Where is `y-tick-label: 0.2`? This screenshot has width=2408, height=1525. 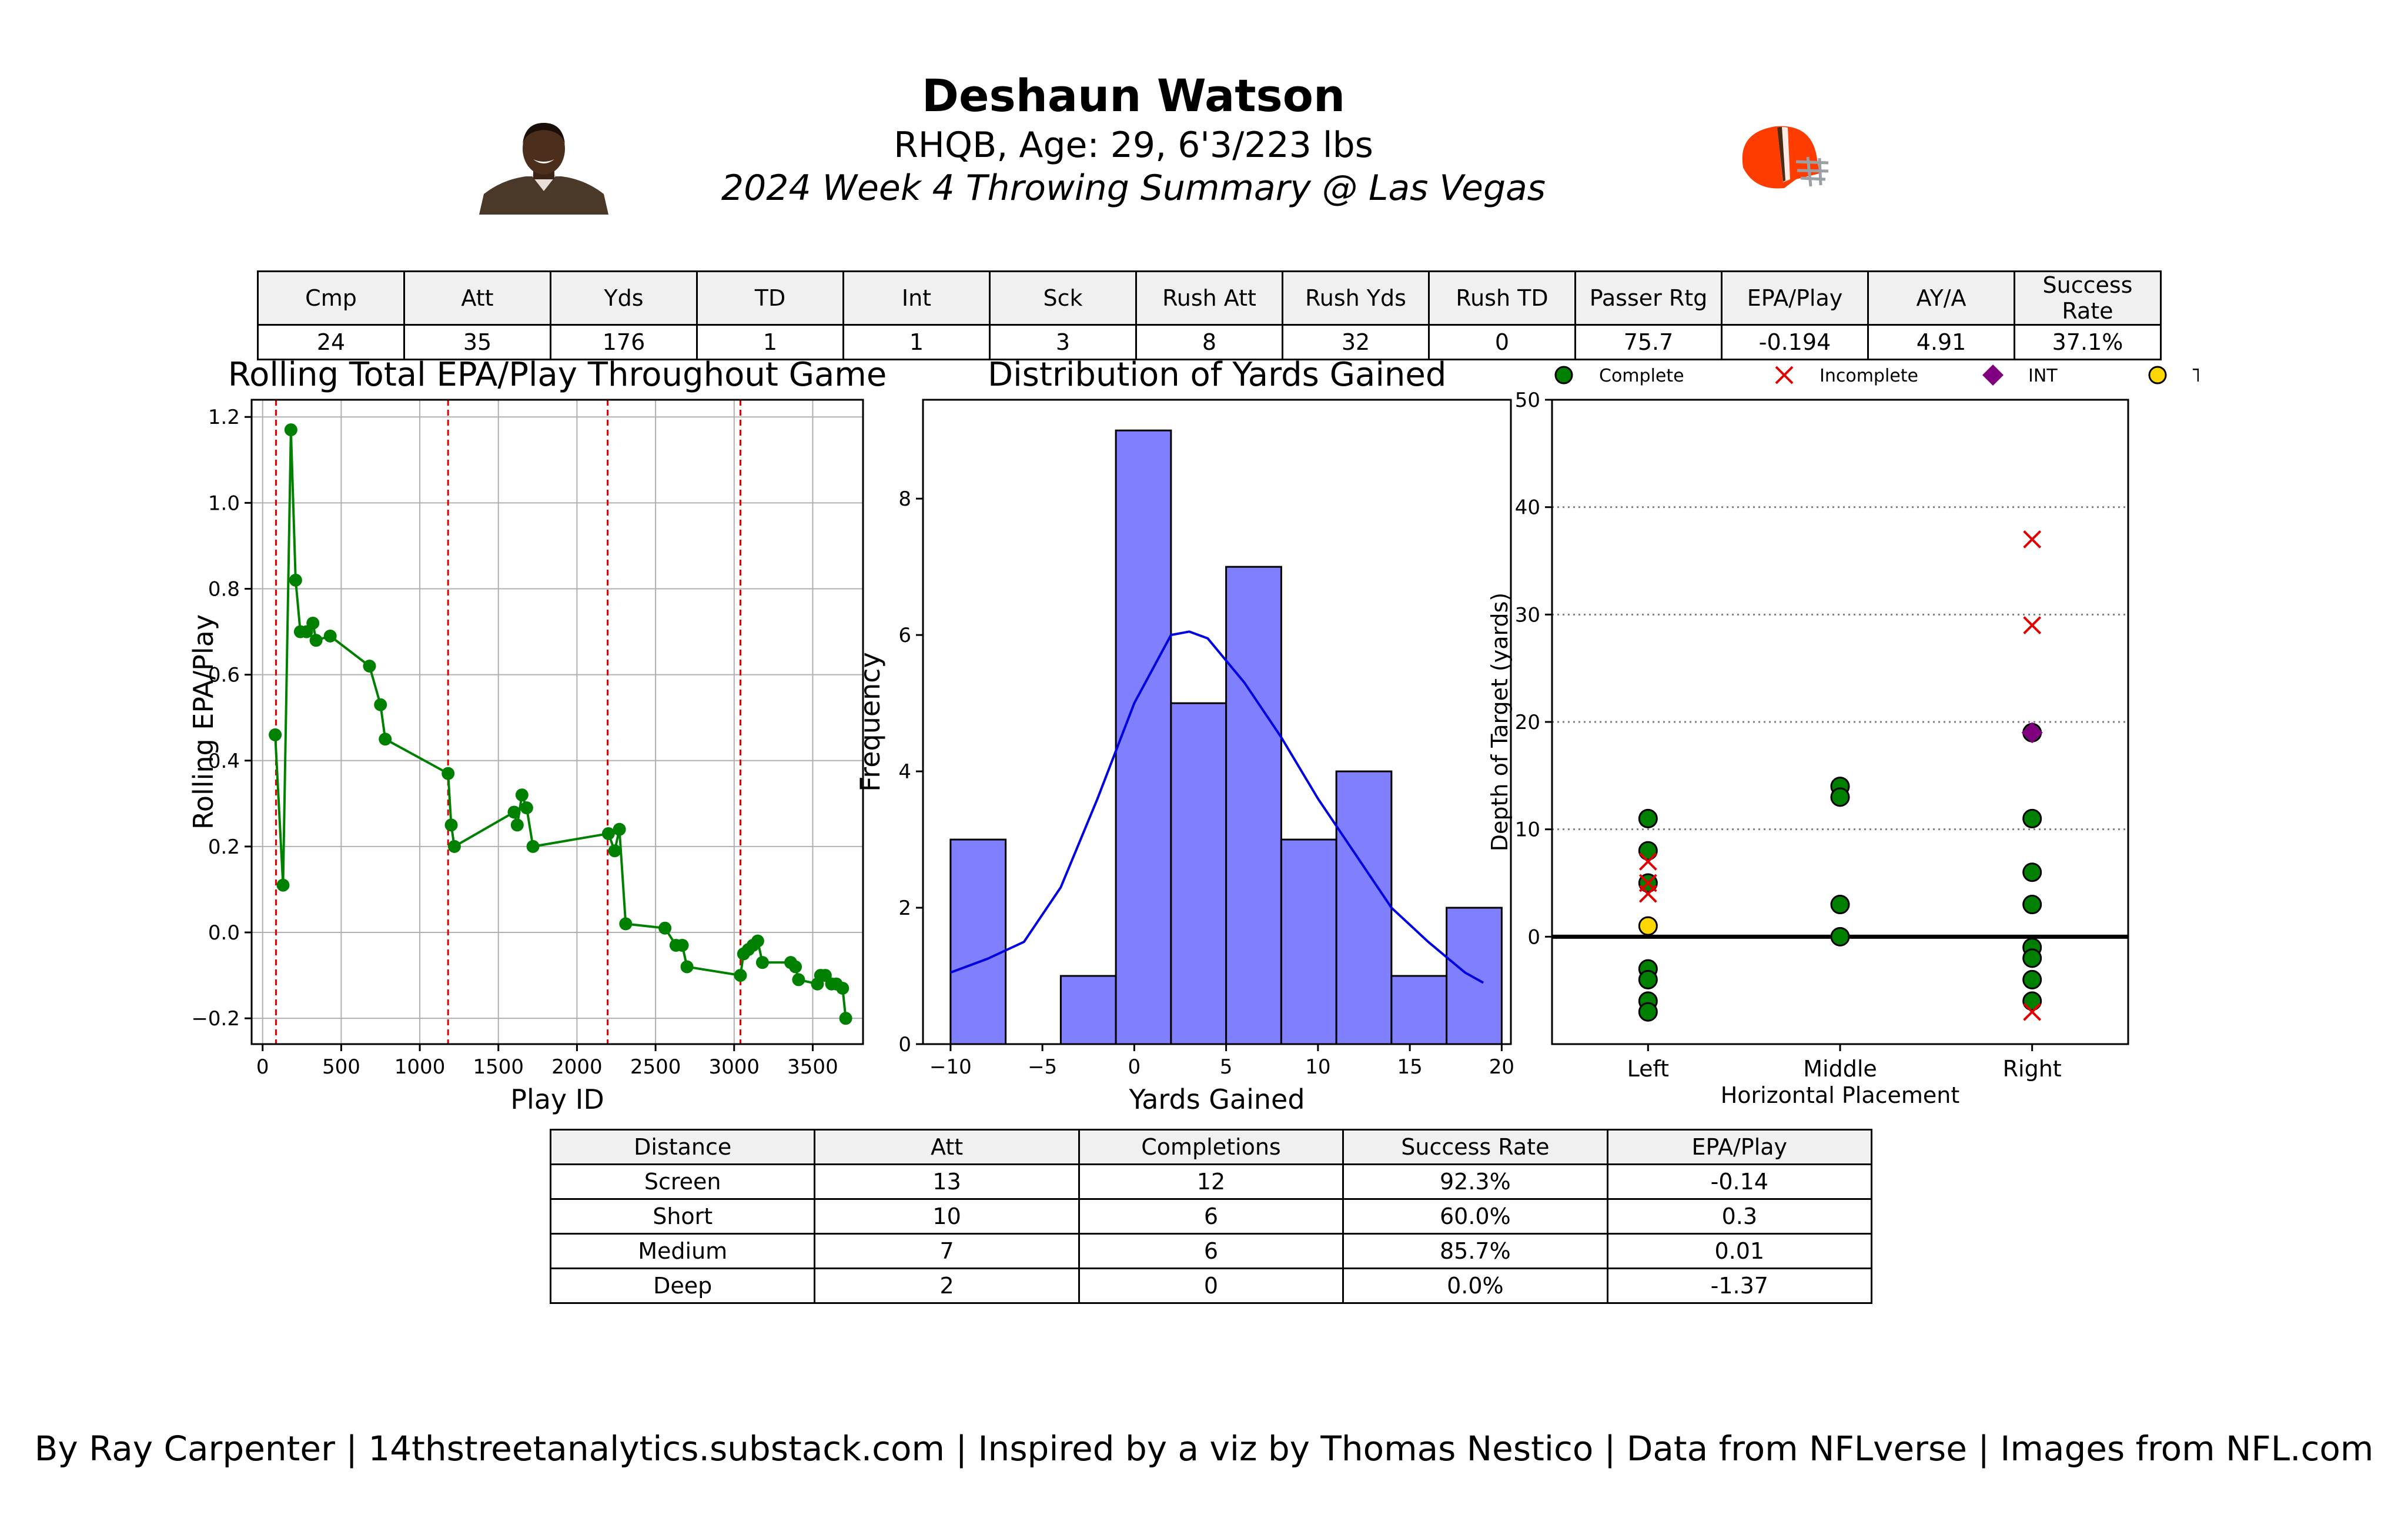
y-tick-label: 0.2 is located at coordinates (224, 847).